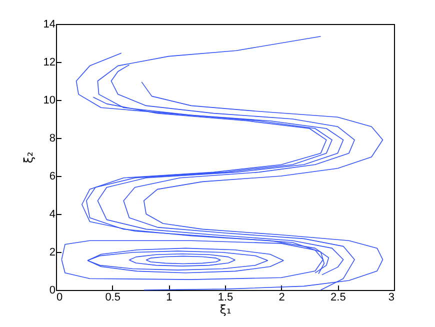 The width and height of the screenshot is (435, 327). What do you see at coordinates (226, 298) in the screenshot?
I see `x-tick-label: 1.5` at bounding box center [226, 298].